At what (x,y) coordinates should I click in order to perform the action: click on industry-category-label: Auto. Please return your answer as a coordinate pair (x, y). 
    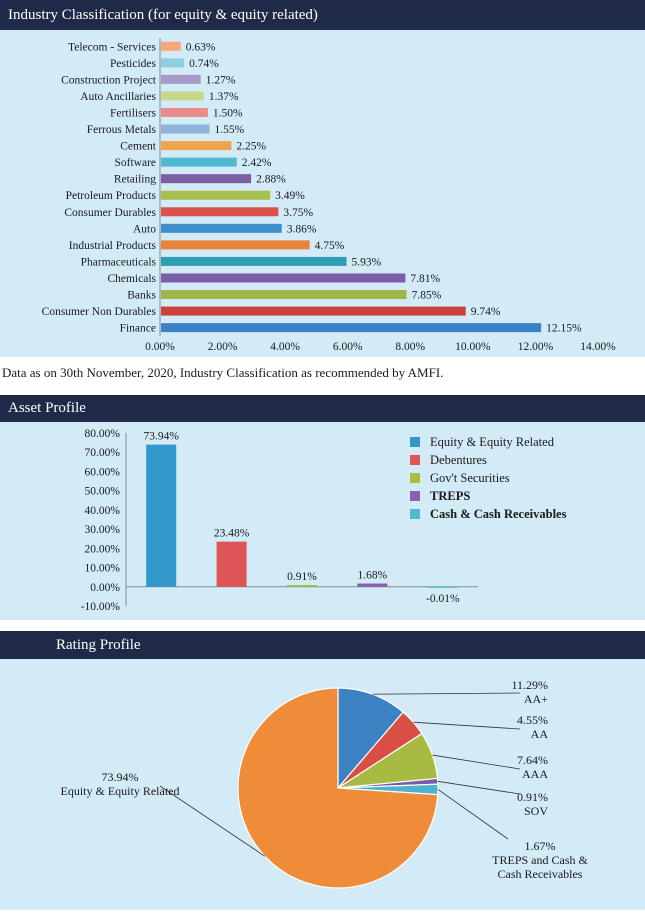
    Looking at the image, I should click on (144, 229).